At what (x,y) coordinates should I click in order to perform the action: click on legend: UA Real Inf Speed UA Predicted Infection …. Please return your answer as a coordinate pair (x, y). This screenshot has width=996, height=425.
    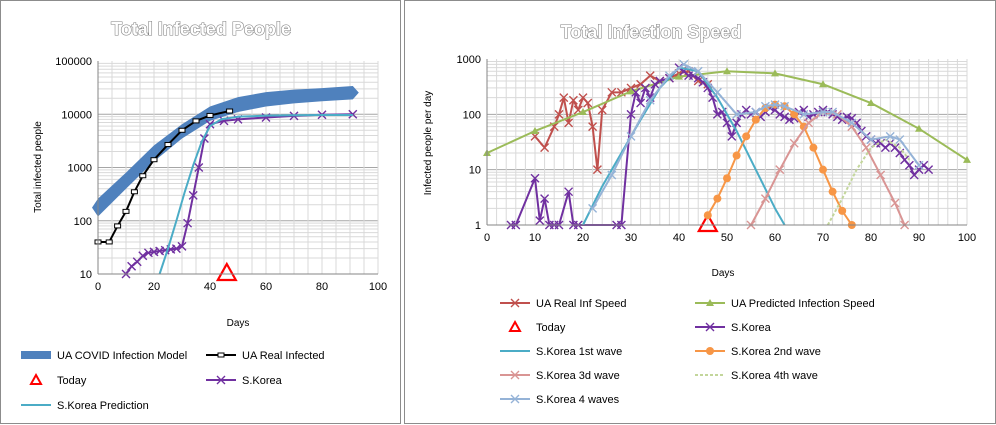
    Looking at the image, I should click on (687, 352).